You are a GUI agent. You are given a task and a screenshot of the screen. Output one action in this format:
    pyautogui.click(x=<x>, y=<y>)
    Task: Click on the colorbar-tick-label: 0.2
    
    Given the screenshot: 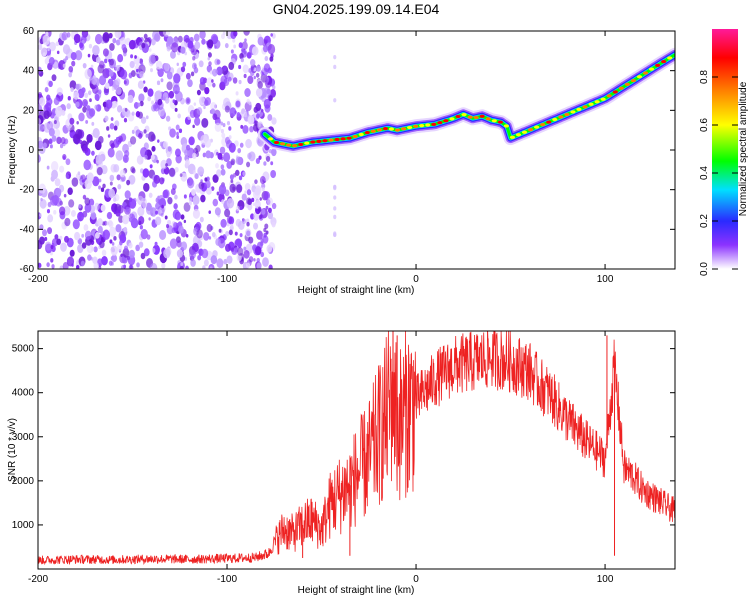 What is the action you would take?
    pyautogui.click(x=704, y=221)
    